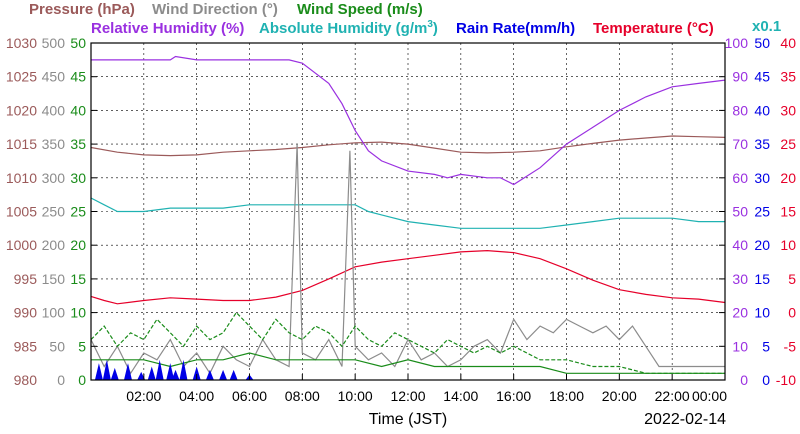 The image size is (800, 434). What do you see at coordinates (792, 313) in the screenshot?
I see `temperature-axis-tick: 0` at bounding box center [792, 313].